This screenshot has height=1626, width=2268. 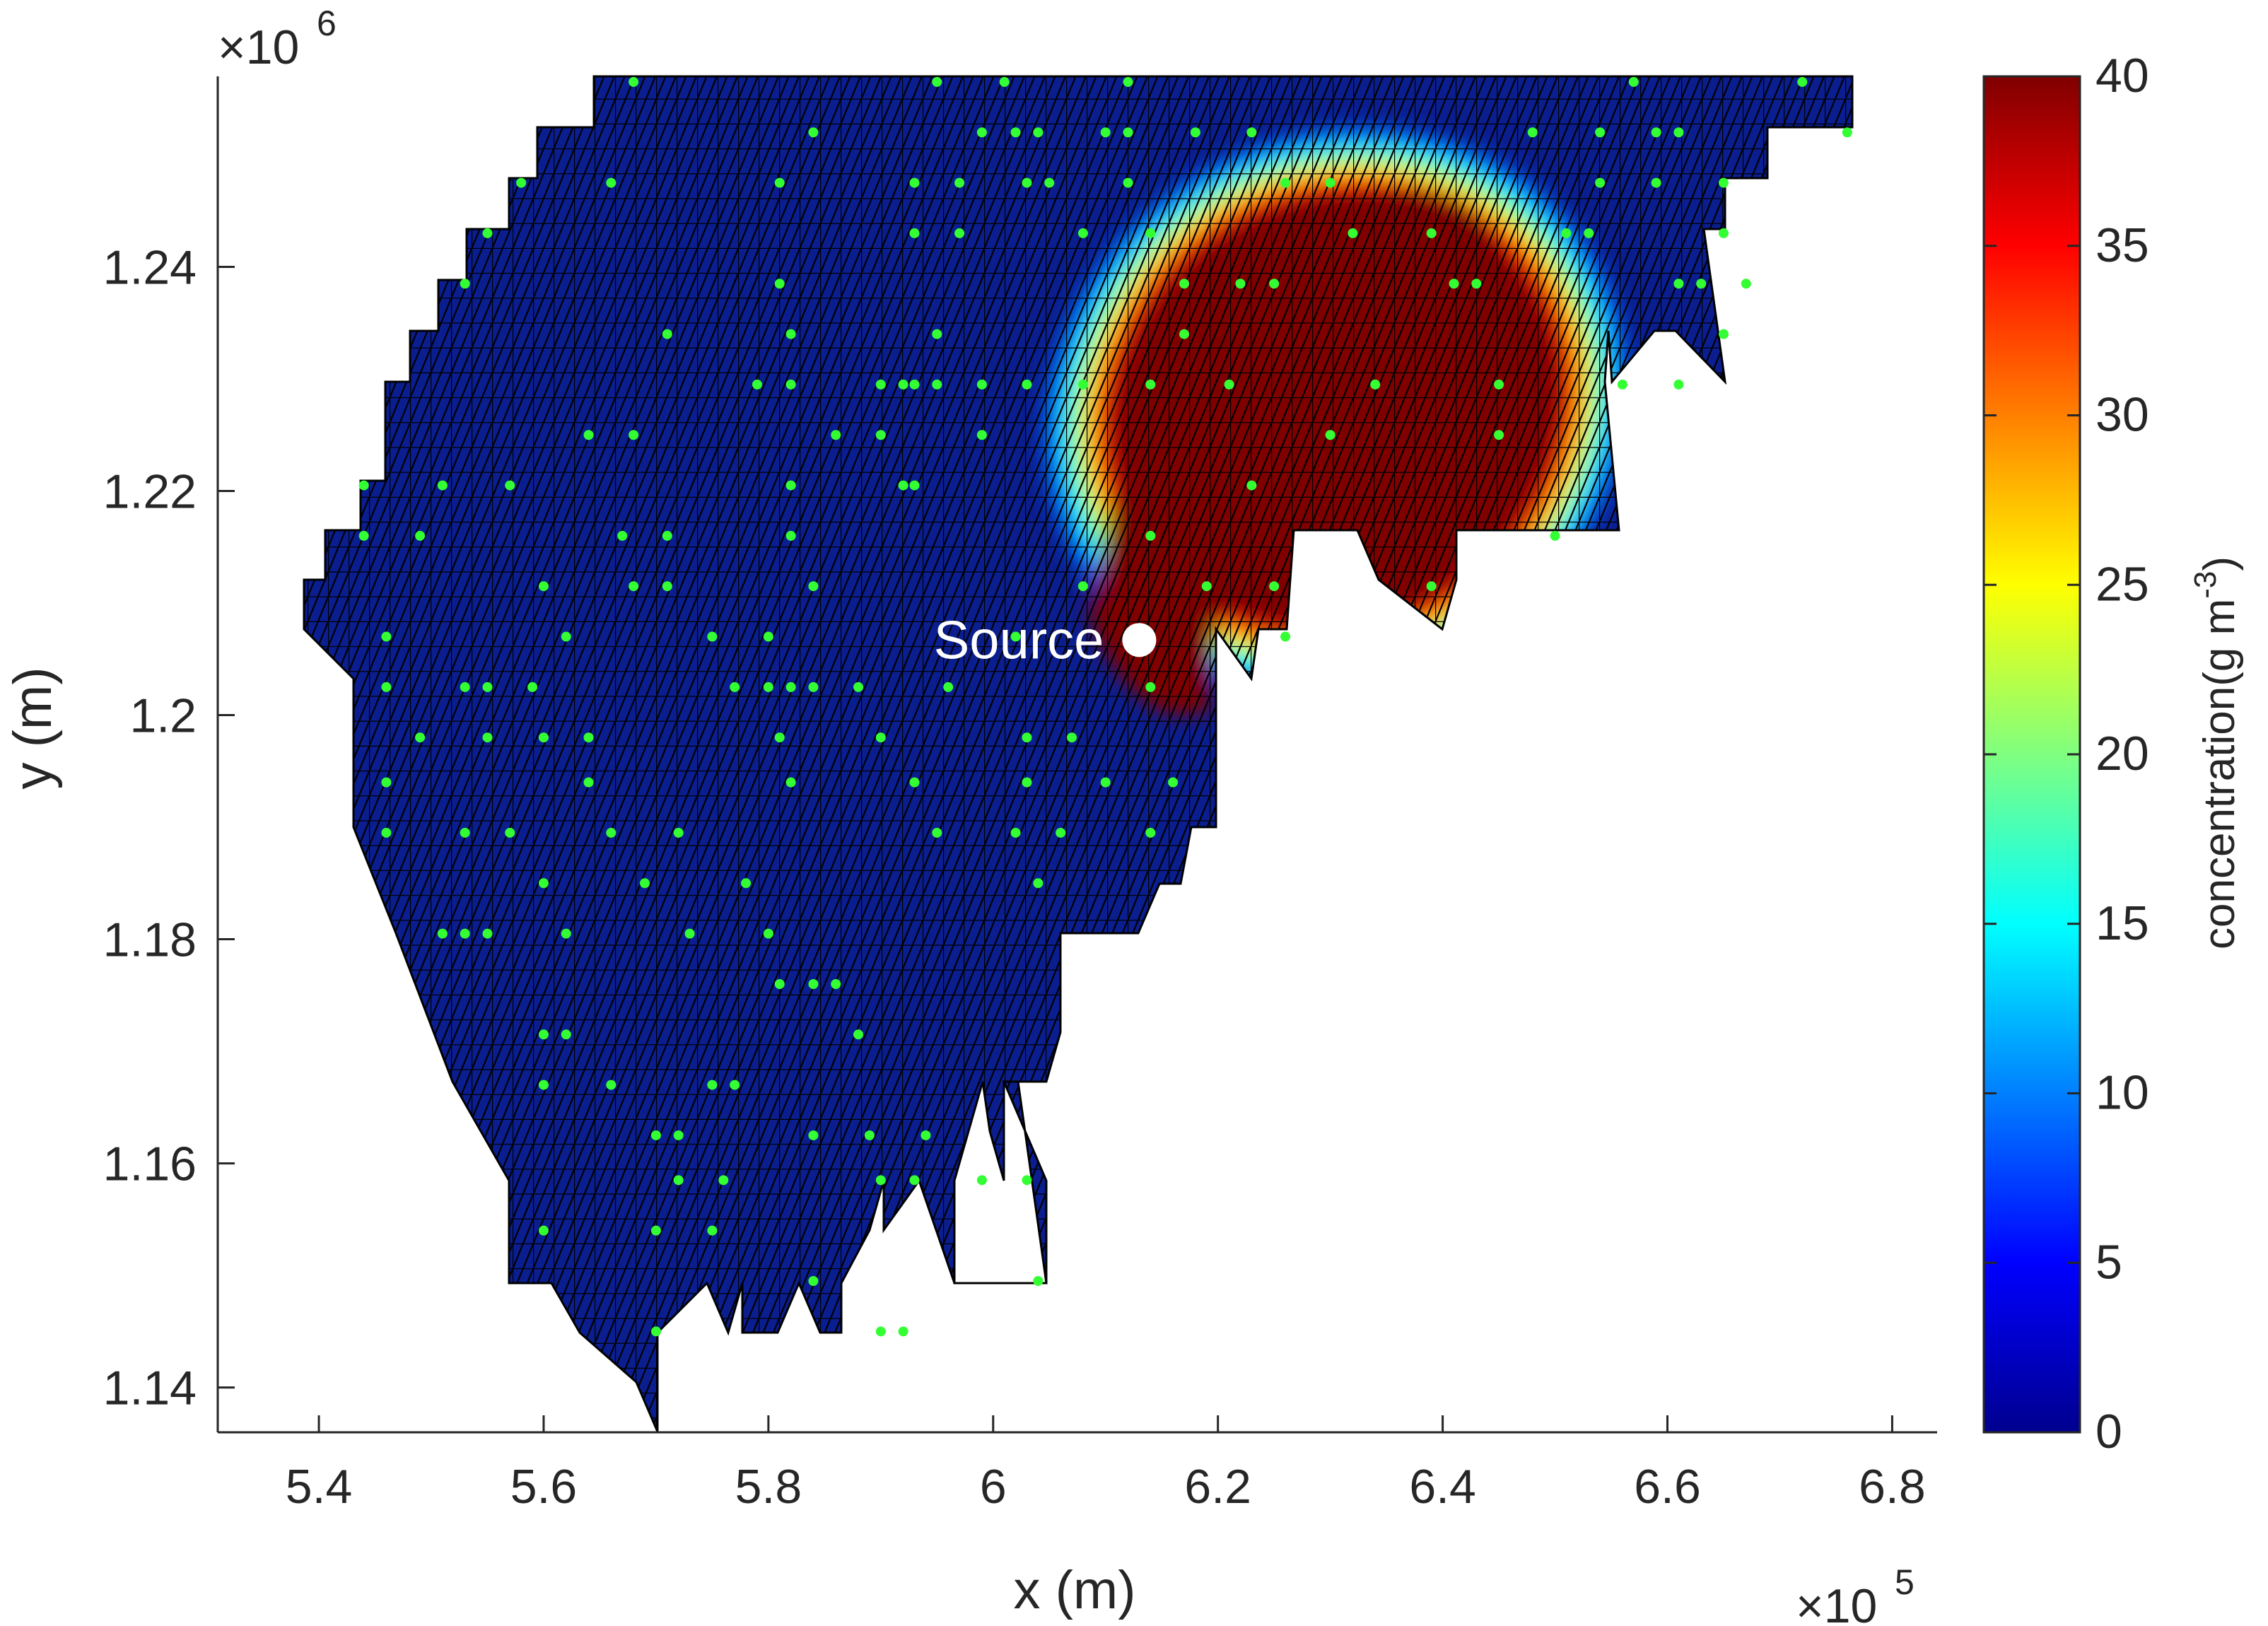 I want to click on colorbar: 0 5 10 15 20 25 30 35 40 concentration(g m-3), so click(x=2113, y=753).